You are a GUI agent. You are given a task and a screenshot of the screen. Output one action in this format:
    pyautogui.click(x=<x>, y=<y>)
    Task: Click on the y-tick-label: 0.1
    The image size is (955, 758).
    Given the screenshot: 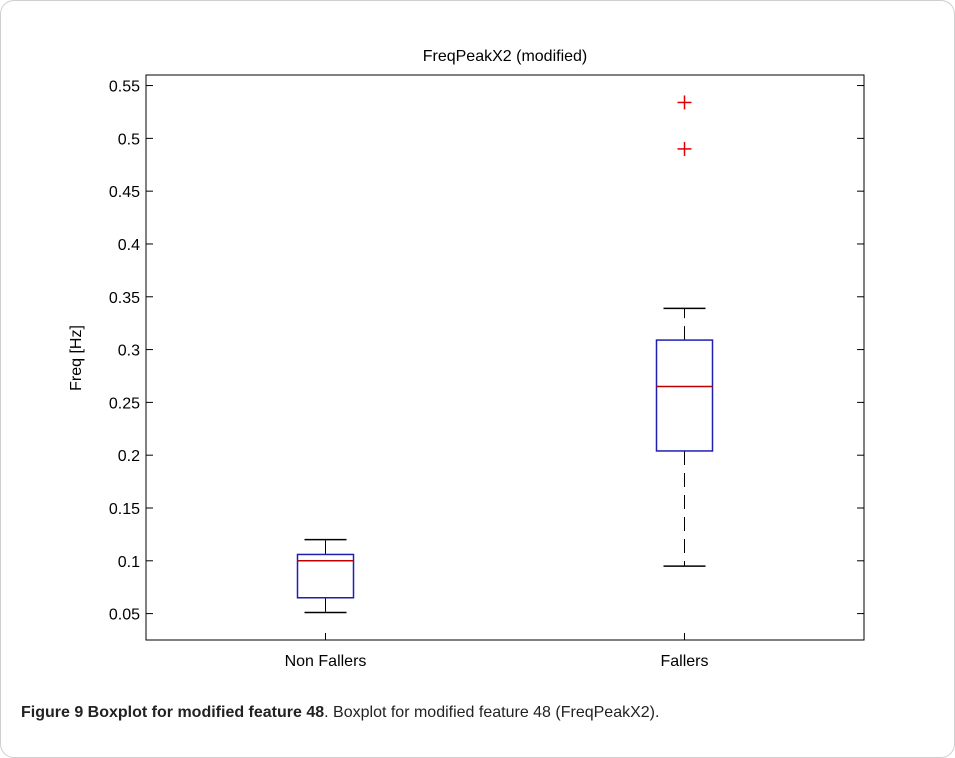 What is the action you would take?
    pyautogui.click(x=129, y=562)
    